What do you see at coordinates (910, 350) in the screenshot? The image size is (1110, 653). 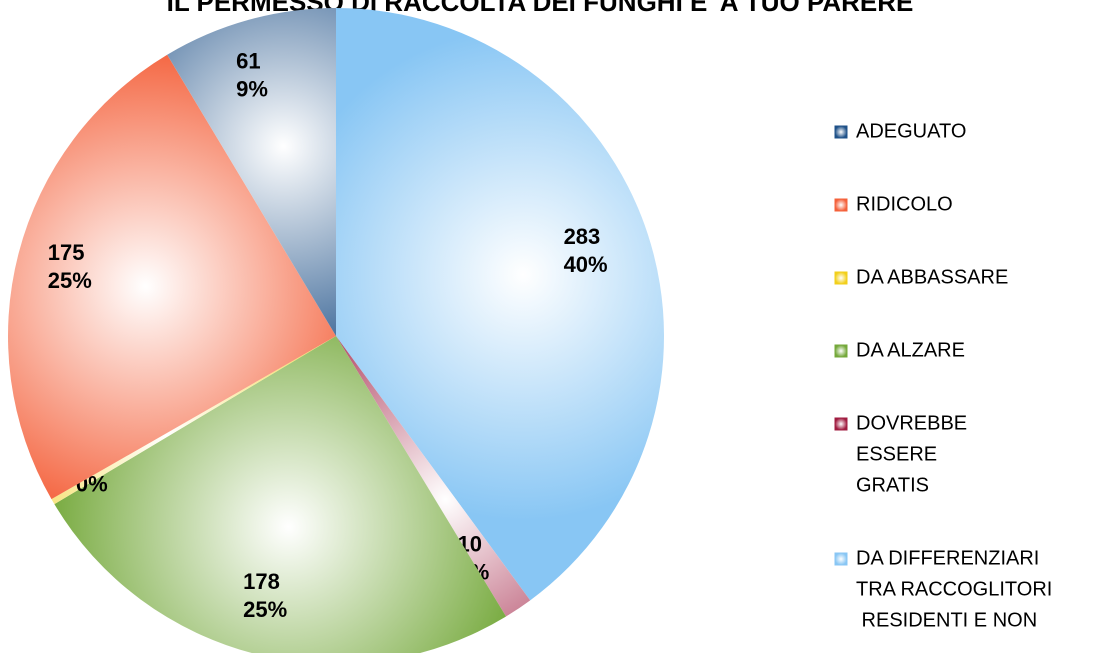 I see `legend-label: DA ALZARE` at bounding box center [910, 350].